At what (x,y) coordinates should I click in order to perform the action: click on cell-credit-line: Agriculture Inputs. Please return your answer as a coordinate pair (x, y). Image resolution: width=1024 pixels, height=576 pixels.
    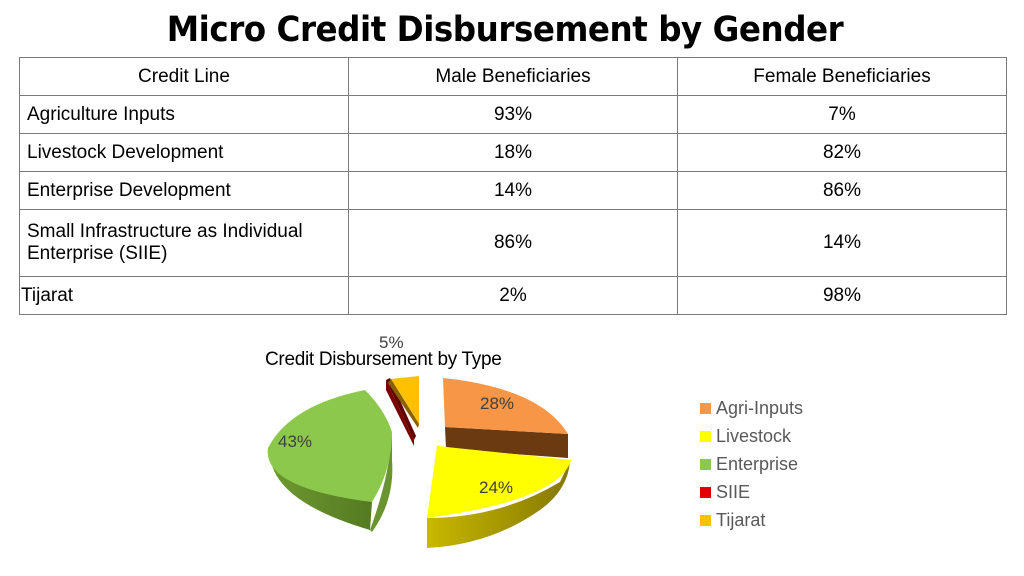
    Looking at the image, I should click on (184, 114).